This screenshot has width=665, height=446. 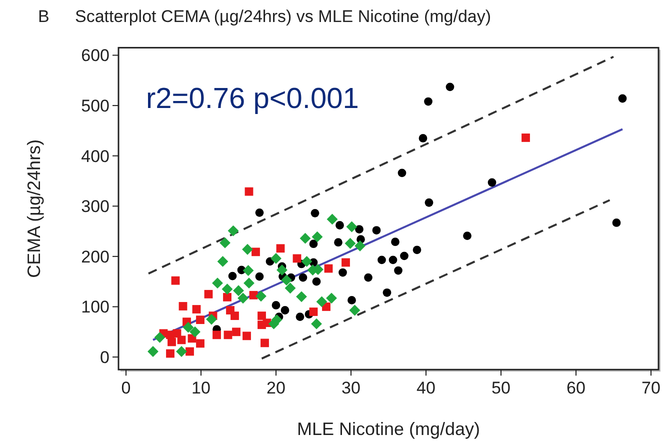 I want to click on y-tick-label: 200, so click(x=95, y=256).